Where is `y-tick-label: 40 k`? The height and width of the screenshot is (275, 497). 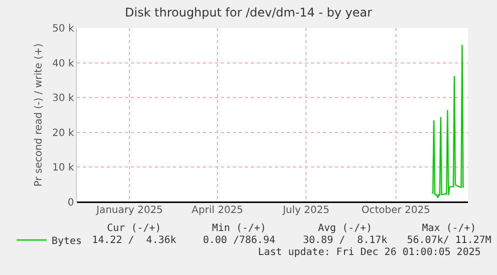 y-tick-label: 40 k is located at coordinates (63, 64).